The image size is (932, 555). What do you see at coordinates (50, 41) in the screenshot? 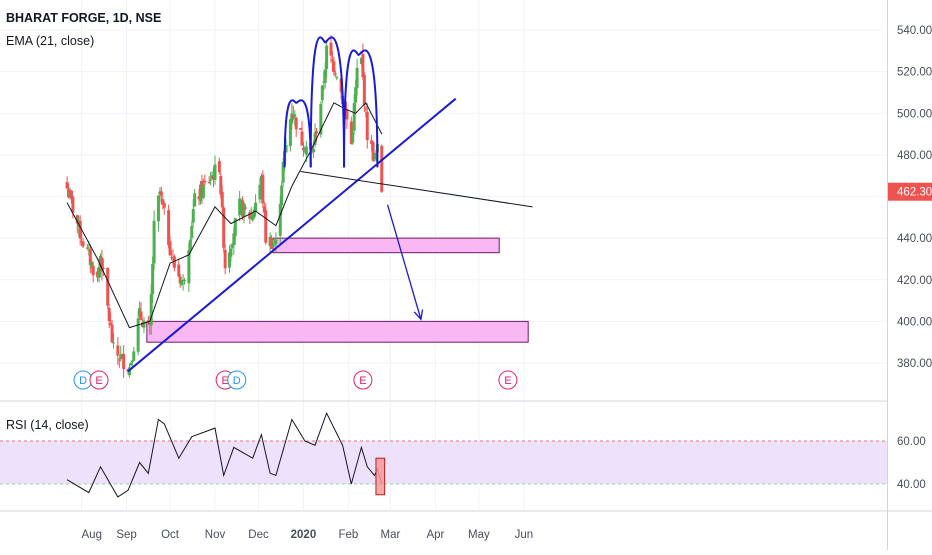
I see `ema-legend: EMA (21, close)` at bounding box center [50, 41].